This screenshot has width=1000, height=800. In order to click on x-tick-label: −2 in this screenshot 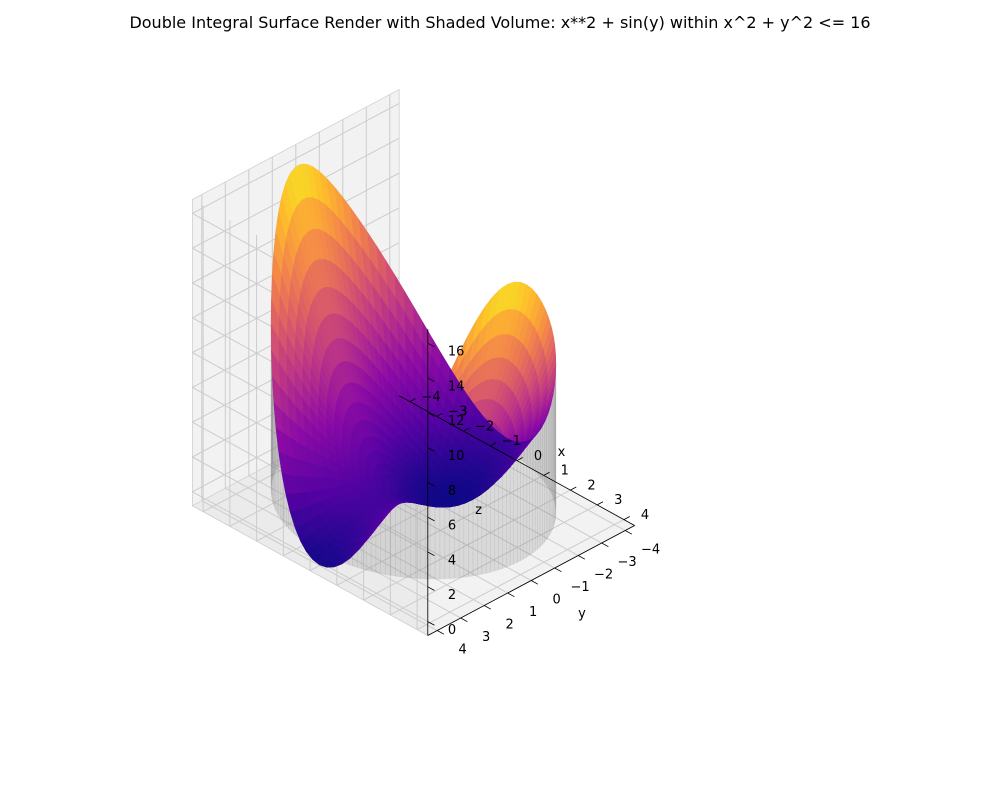, I will do `click(484, 426)`.